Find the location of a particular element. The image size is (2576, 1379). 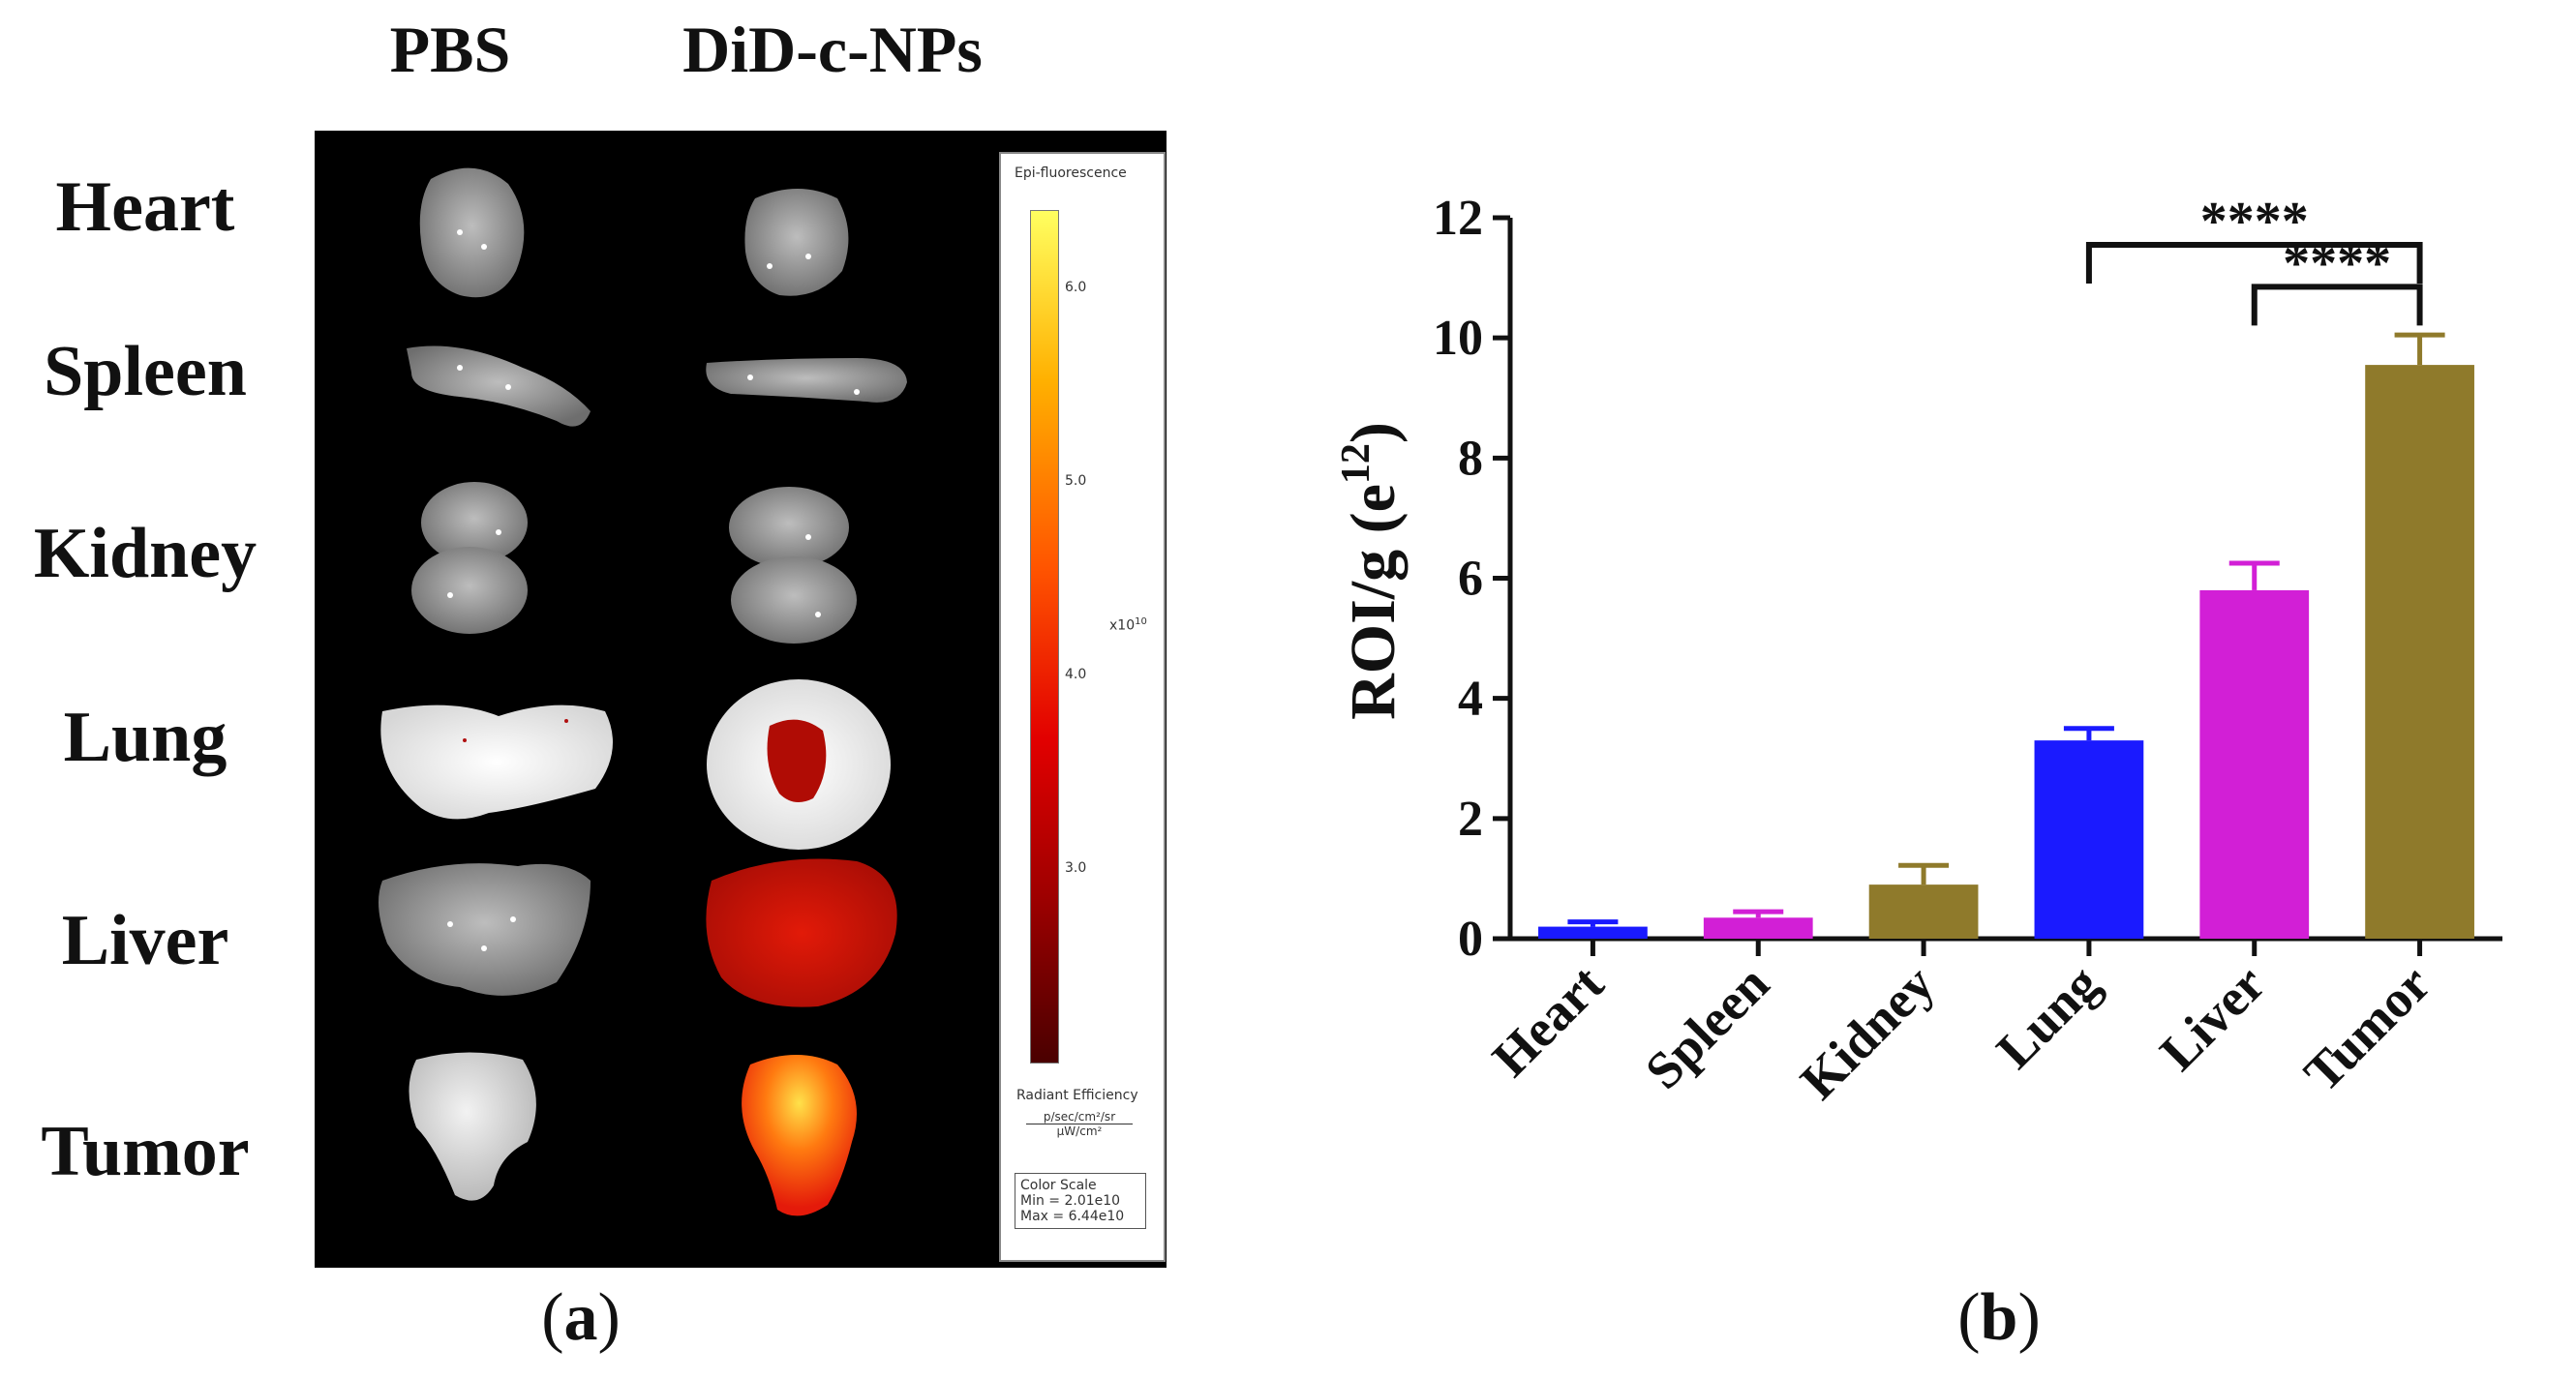

organ-tumor-pbs is located at coordinates (473, 1126).